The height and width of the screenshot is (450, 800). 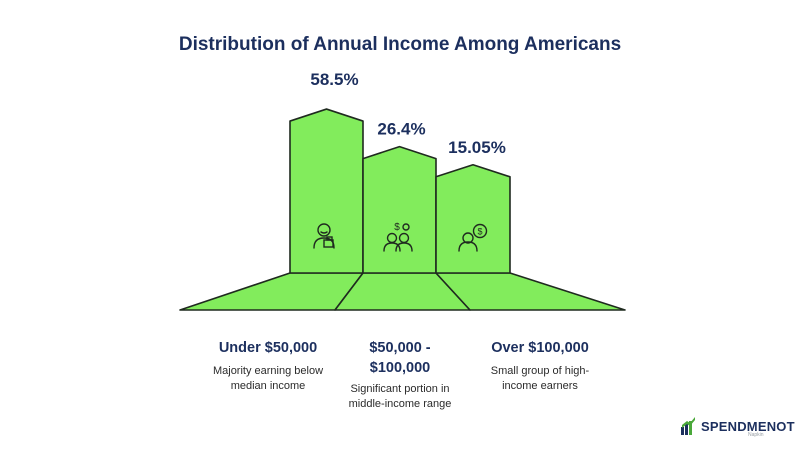 I want to click on data-label: 26.4%, so click(x=401, y=129).